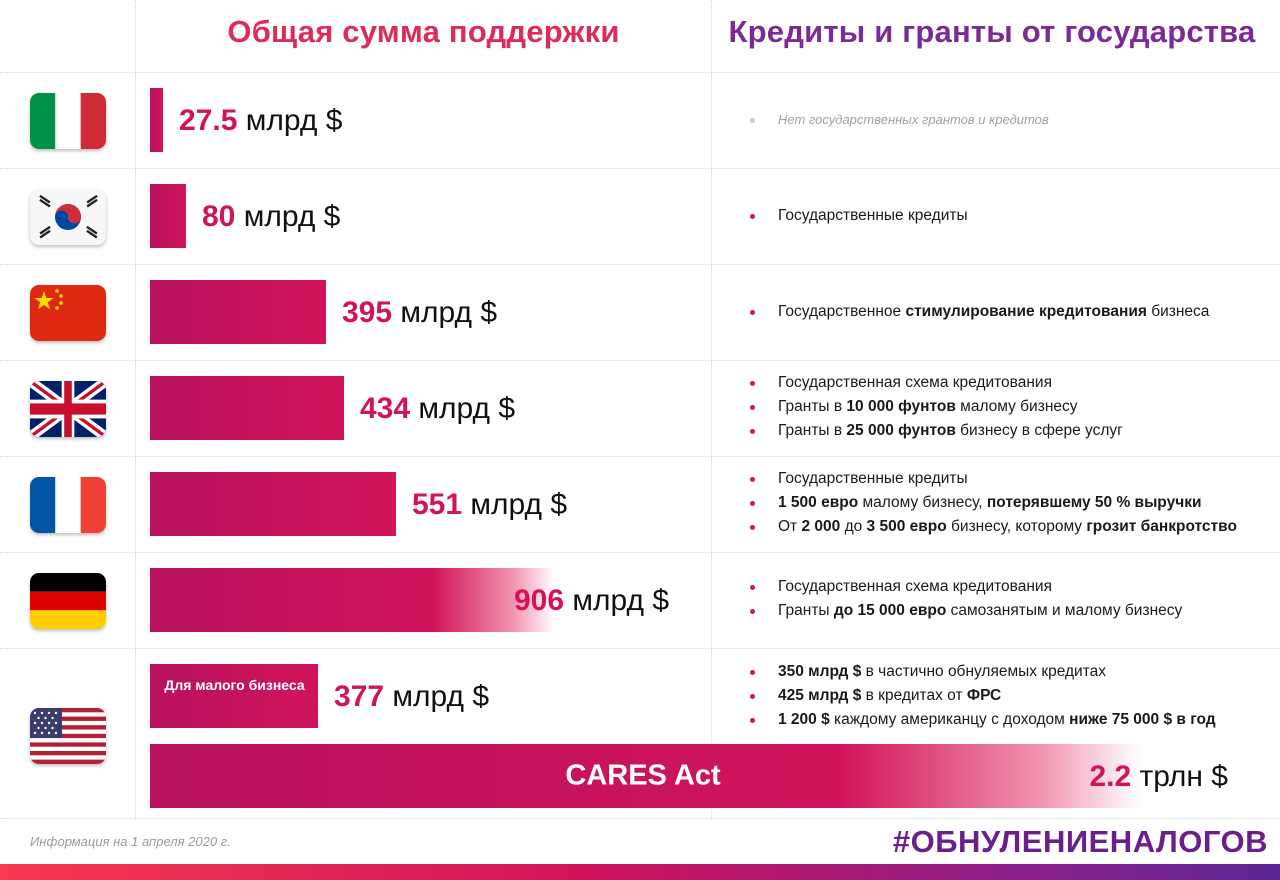 Image resolution: width=1280 pixels, height=880 pixels. Describe the element at coordinates (437, 409) in the screenshot. I see `value-label-uk: 434 млрд $` at that location.